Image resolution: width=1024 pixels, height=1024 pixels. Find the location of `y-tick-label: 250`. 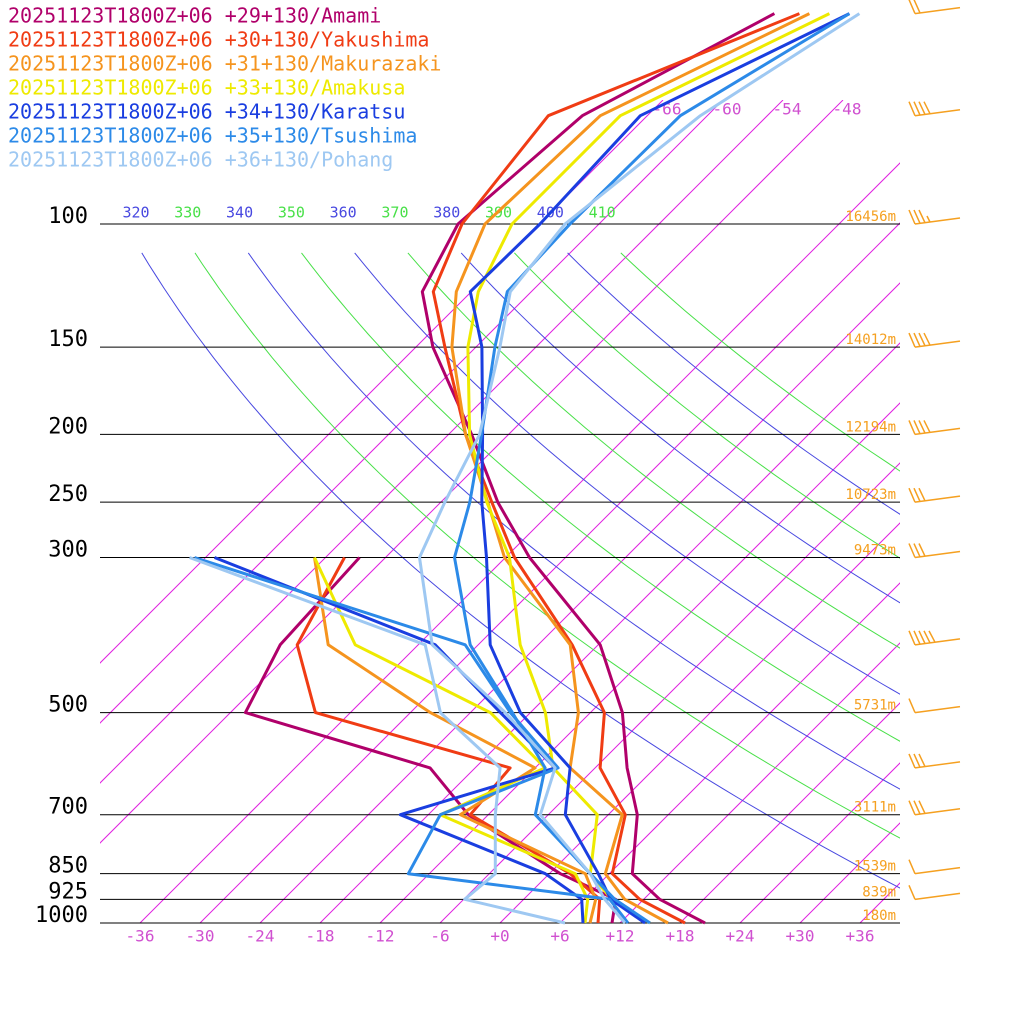

y-tick-label: 250 is located at coordinates (68, 494).